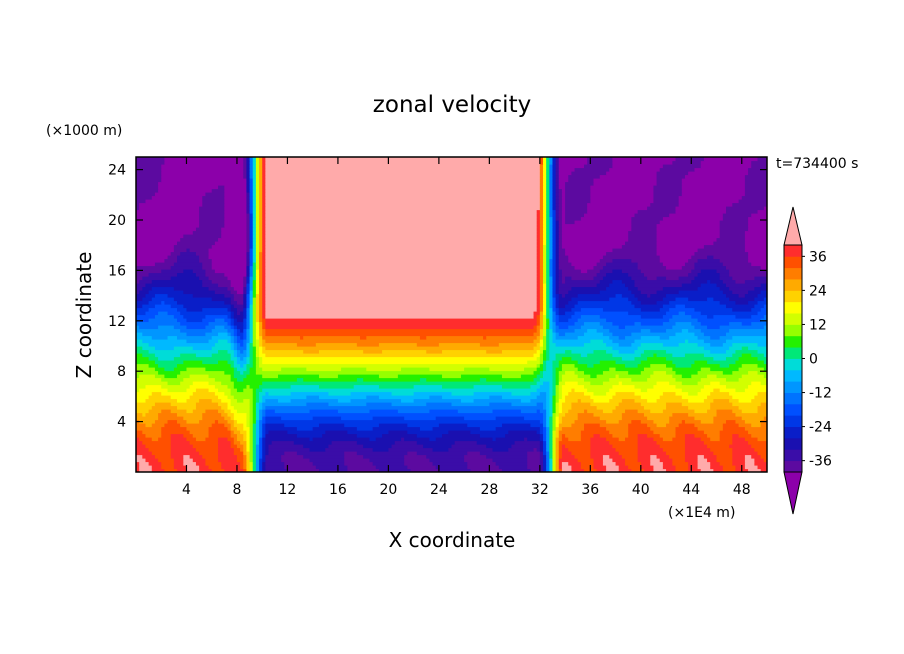  Describe the element at coordinates (121, 423) in the screenshot. I see `y-tick-label: 4` at that location.